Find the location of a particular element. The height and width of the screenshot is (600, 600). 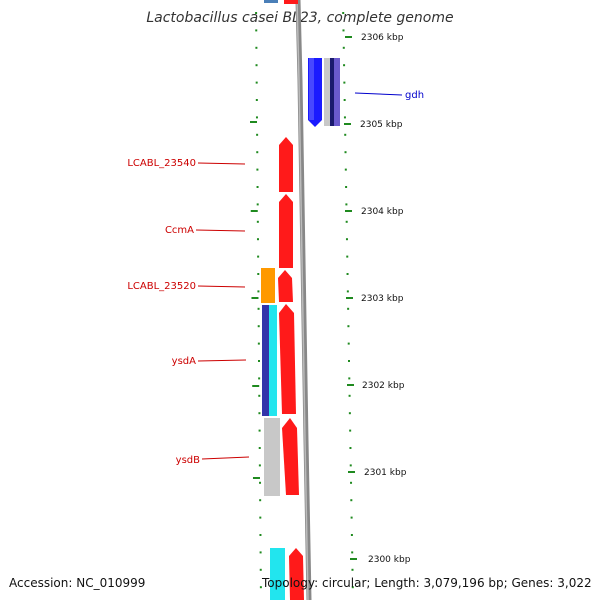

accession-text: Accession: NC_010999 is located at coordinates (77, 583).